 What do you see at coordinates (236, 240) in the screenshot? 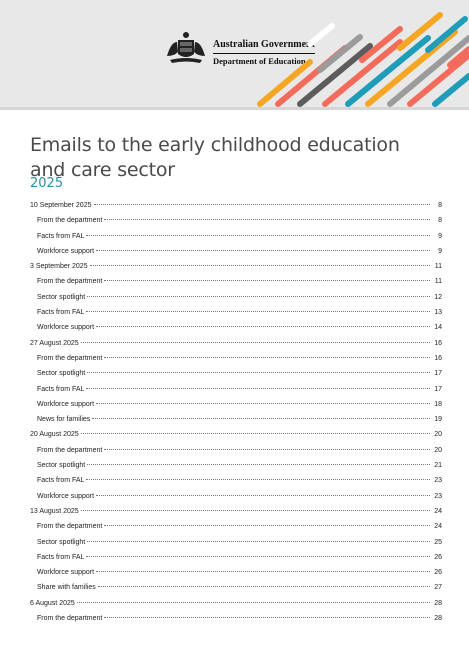
I see `toc-entry-section: Facts from FAL 9` at bounding box center [236, 240].